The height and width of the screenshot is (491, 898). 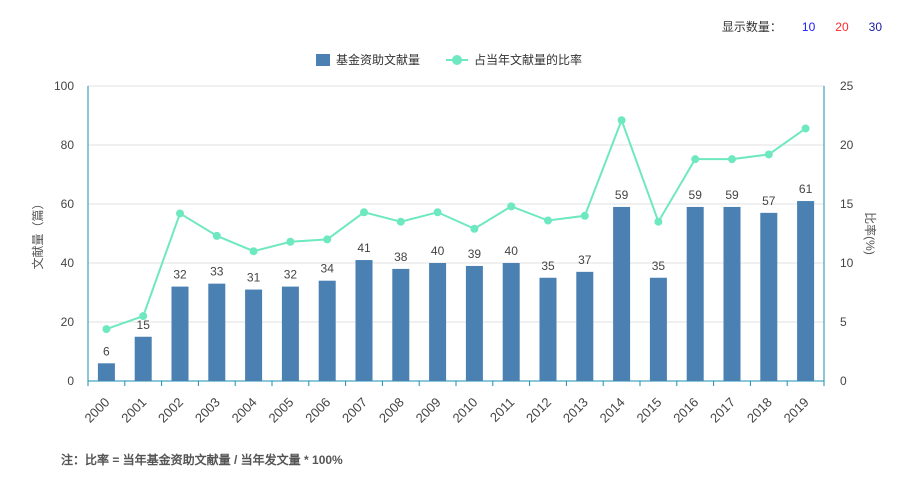 I want to click on display-count-option-30: 30, so click(x=875, y=26).